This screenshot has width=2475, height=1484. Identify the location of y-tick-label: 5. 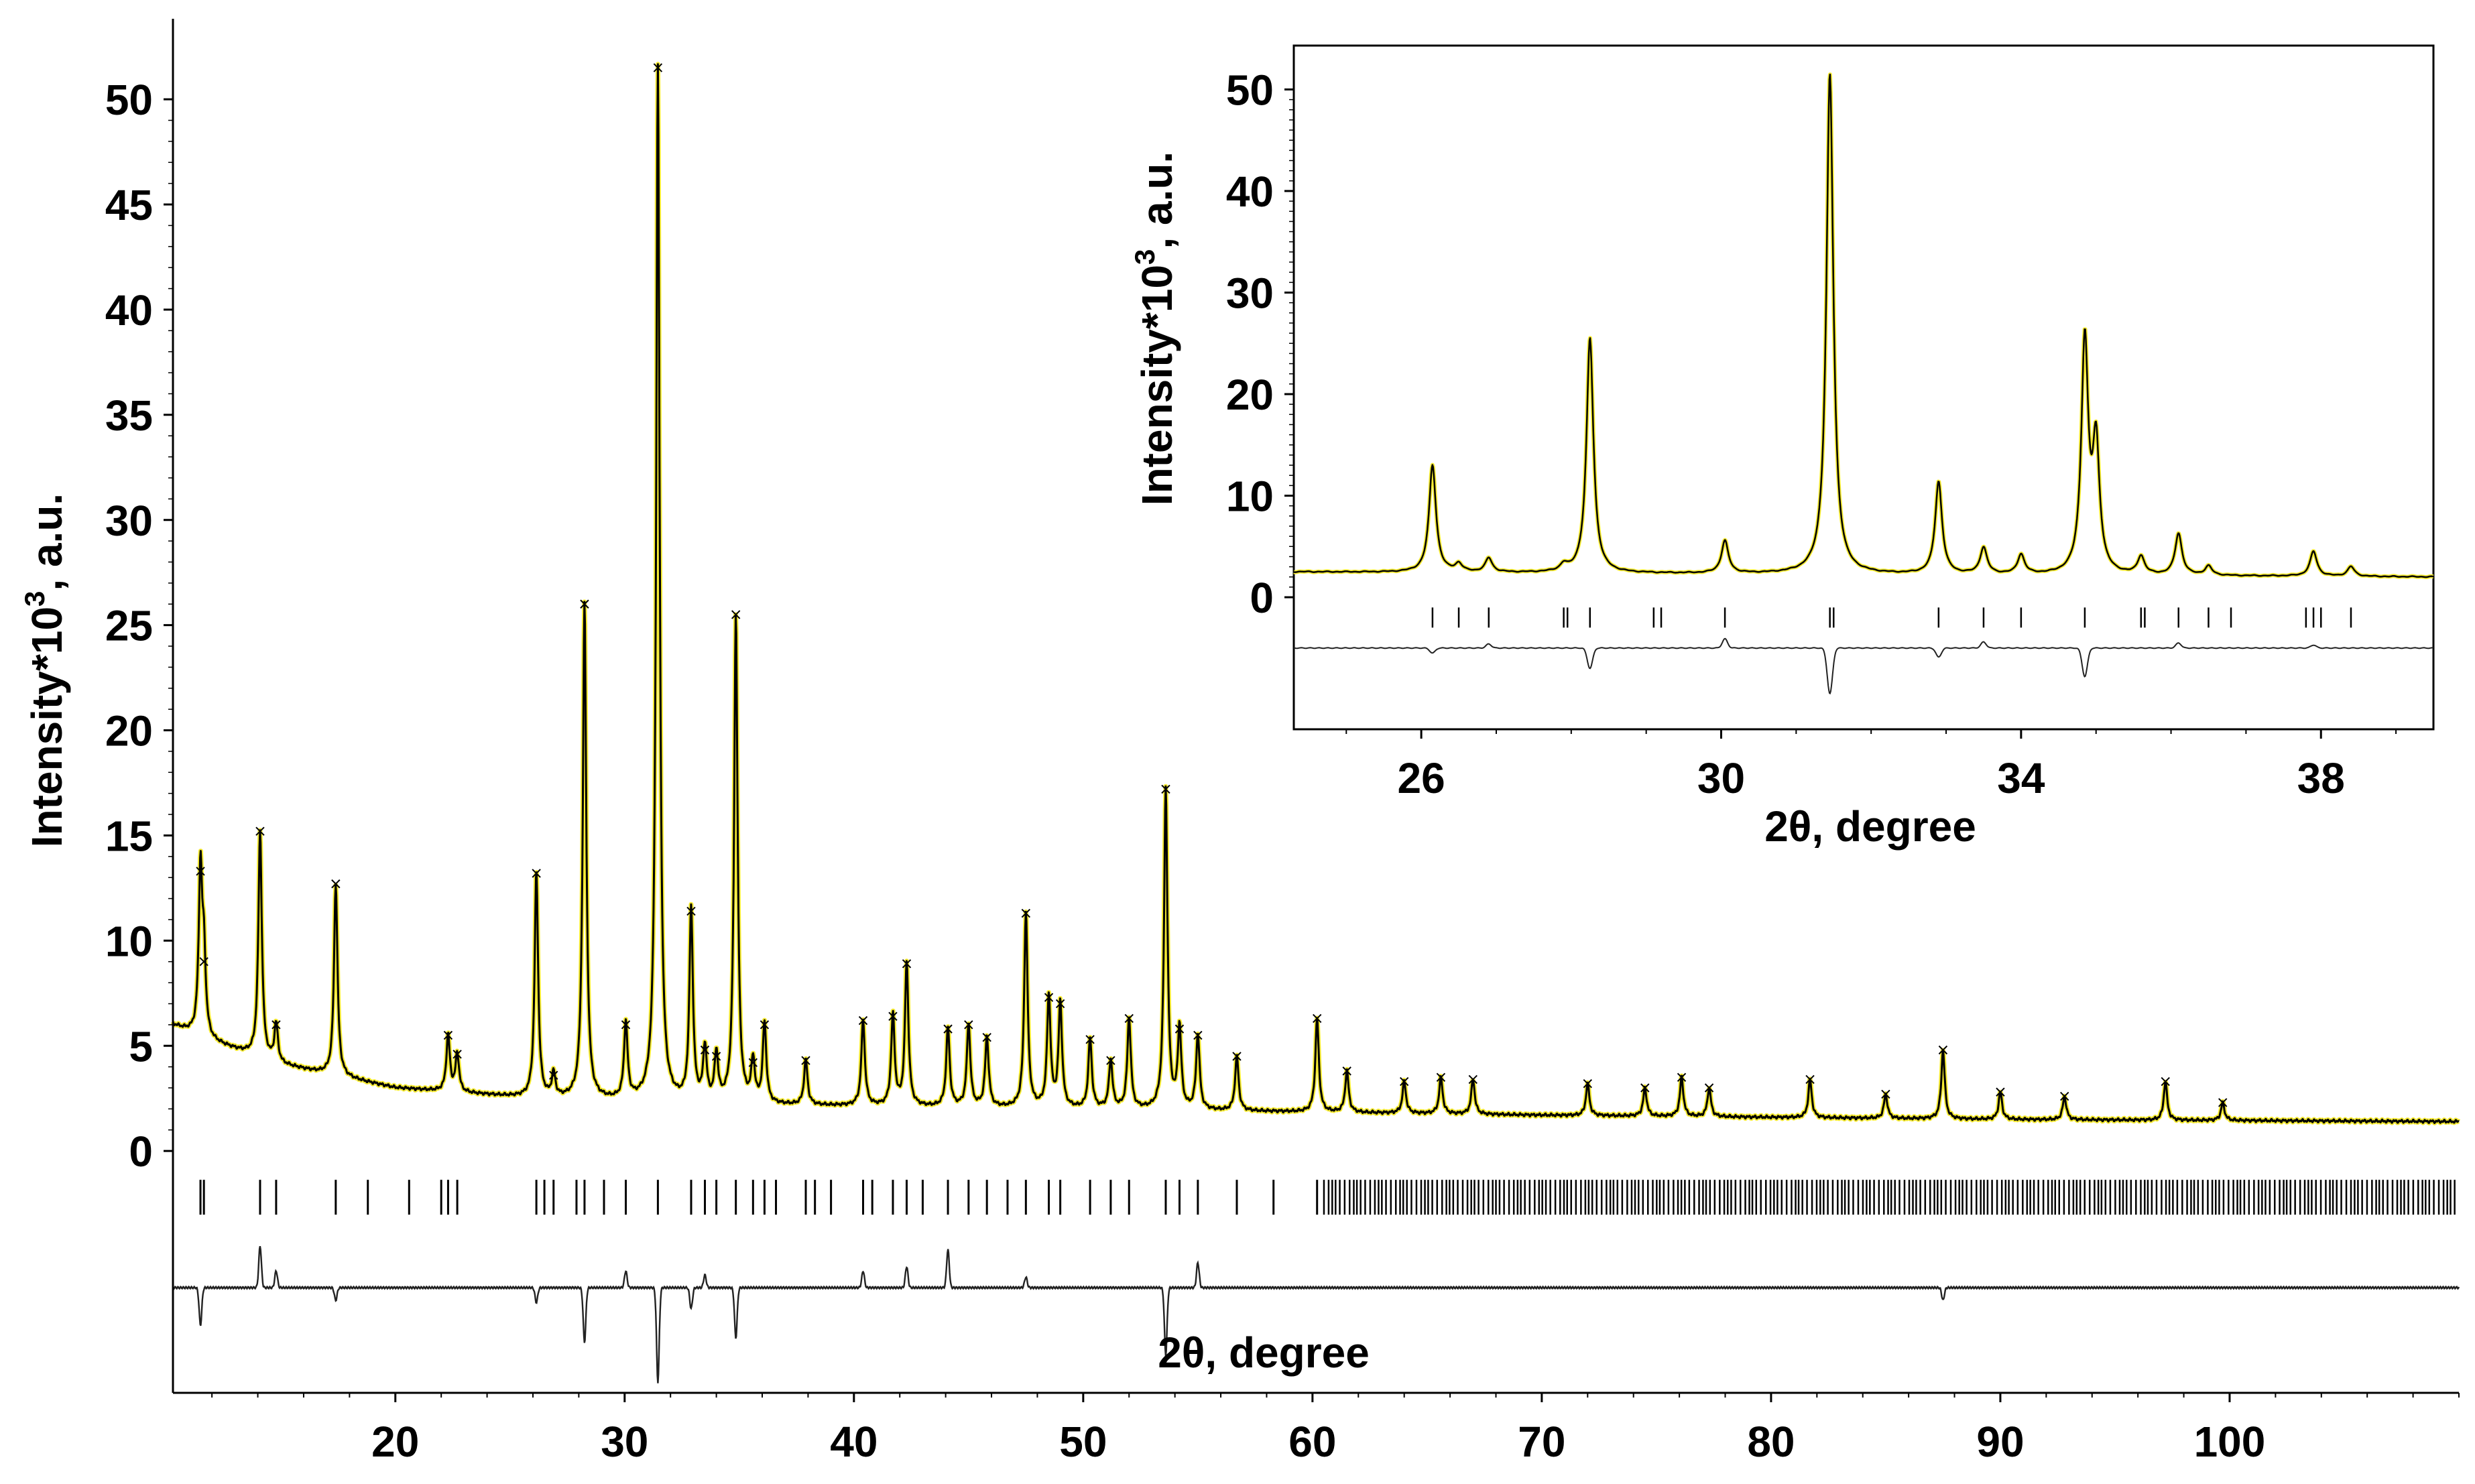
(141, 1046).